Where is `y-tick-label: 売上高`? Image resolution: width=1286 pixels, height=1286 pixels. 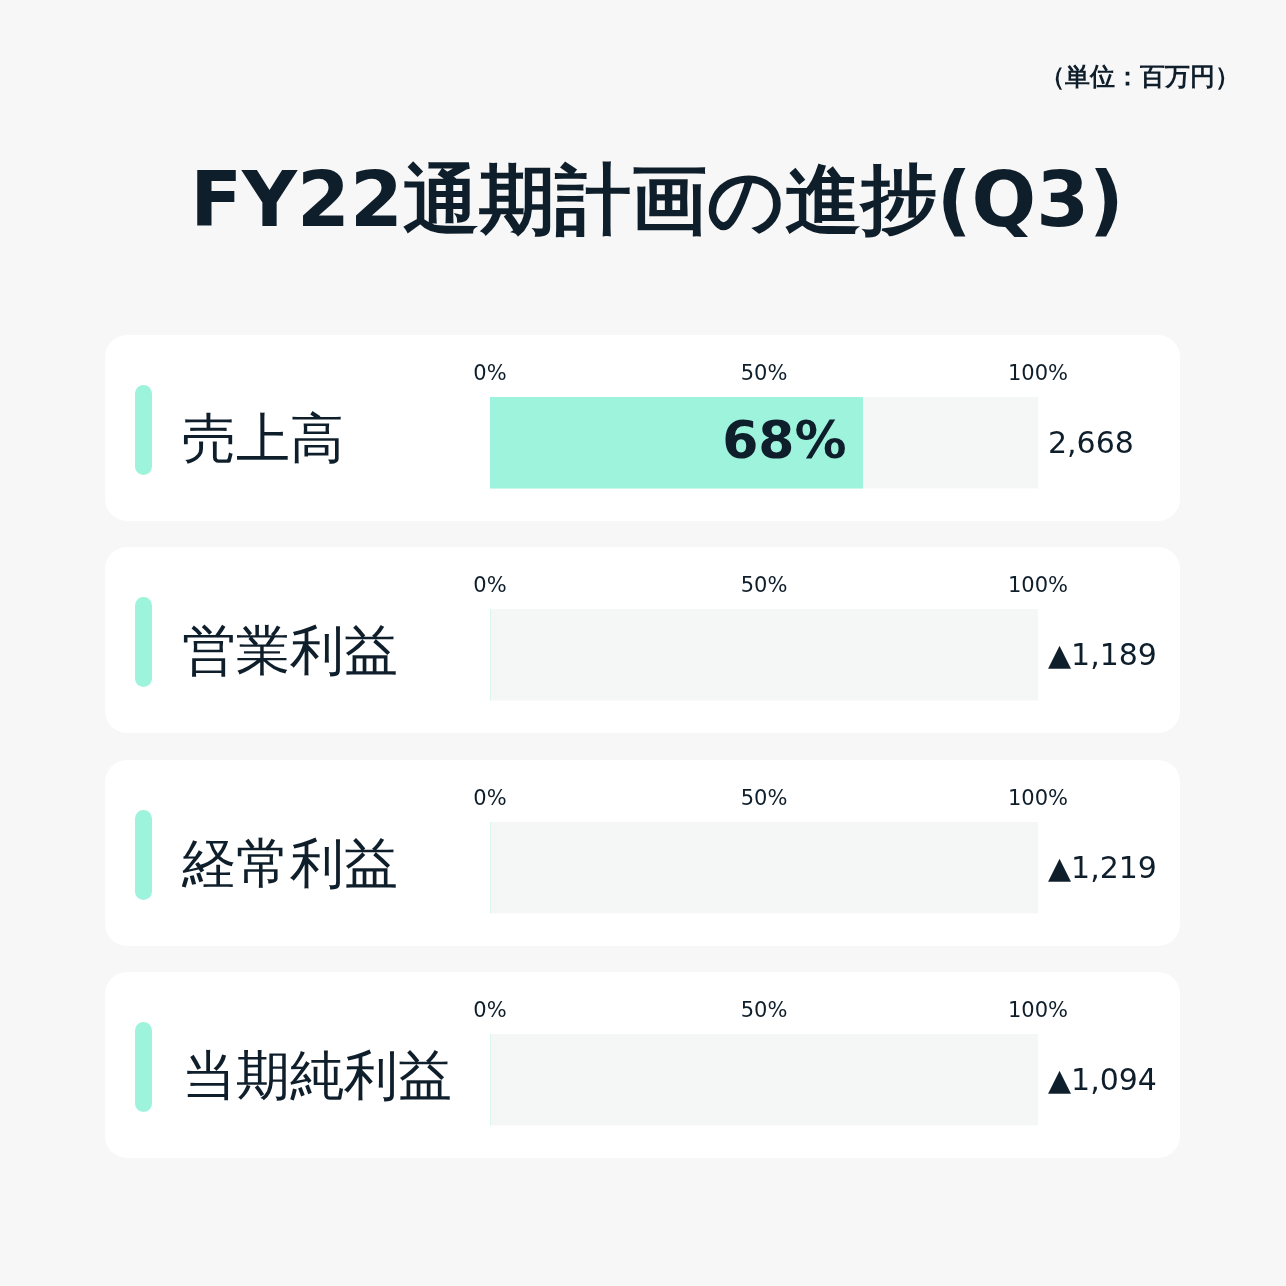
y-tick-label: 売上高 is located at coordinates (263, 438).